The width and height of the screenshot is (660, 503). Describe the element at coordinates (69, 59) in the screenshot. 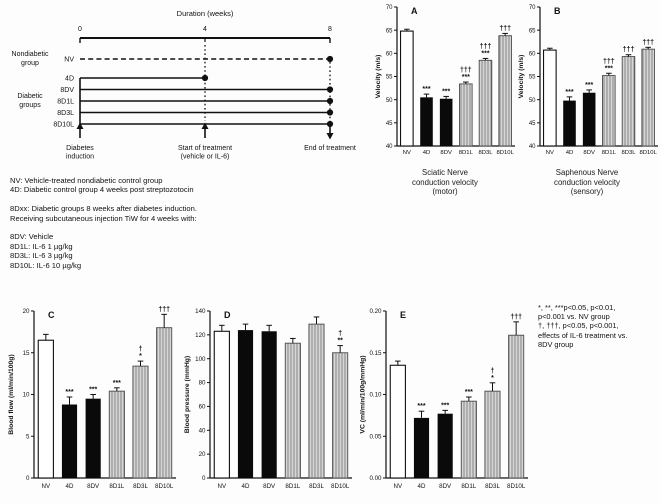

I see `group-label-NV: NV` at that location.